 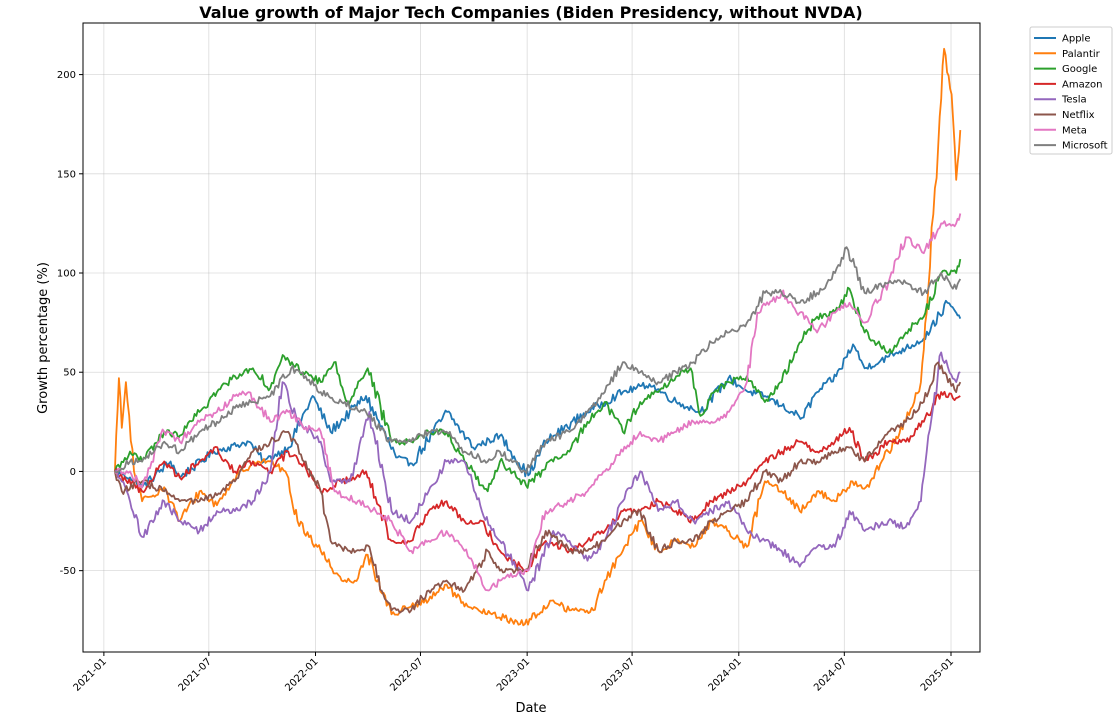 What do you see at coordinates (1082, 84) in the screenshot?
I see `legend-label-amazon: Amazon` at bounding box center [1082, 84].